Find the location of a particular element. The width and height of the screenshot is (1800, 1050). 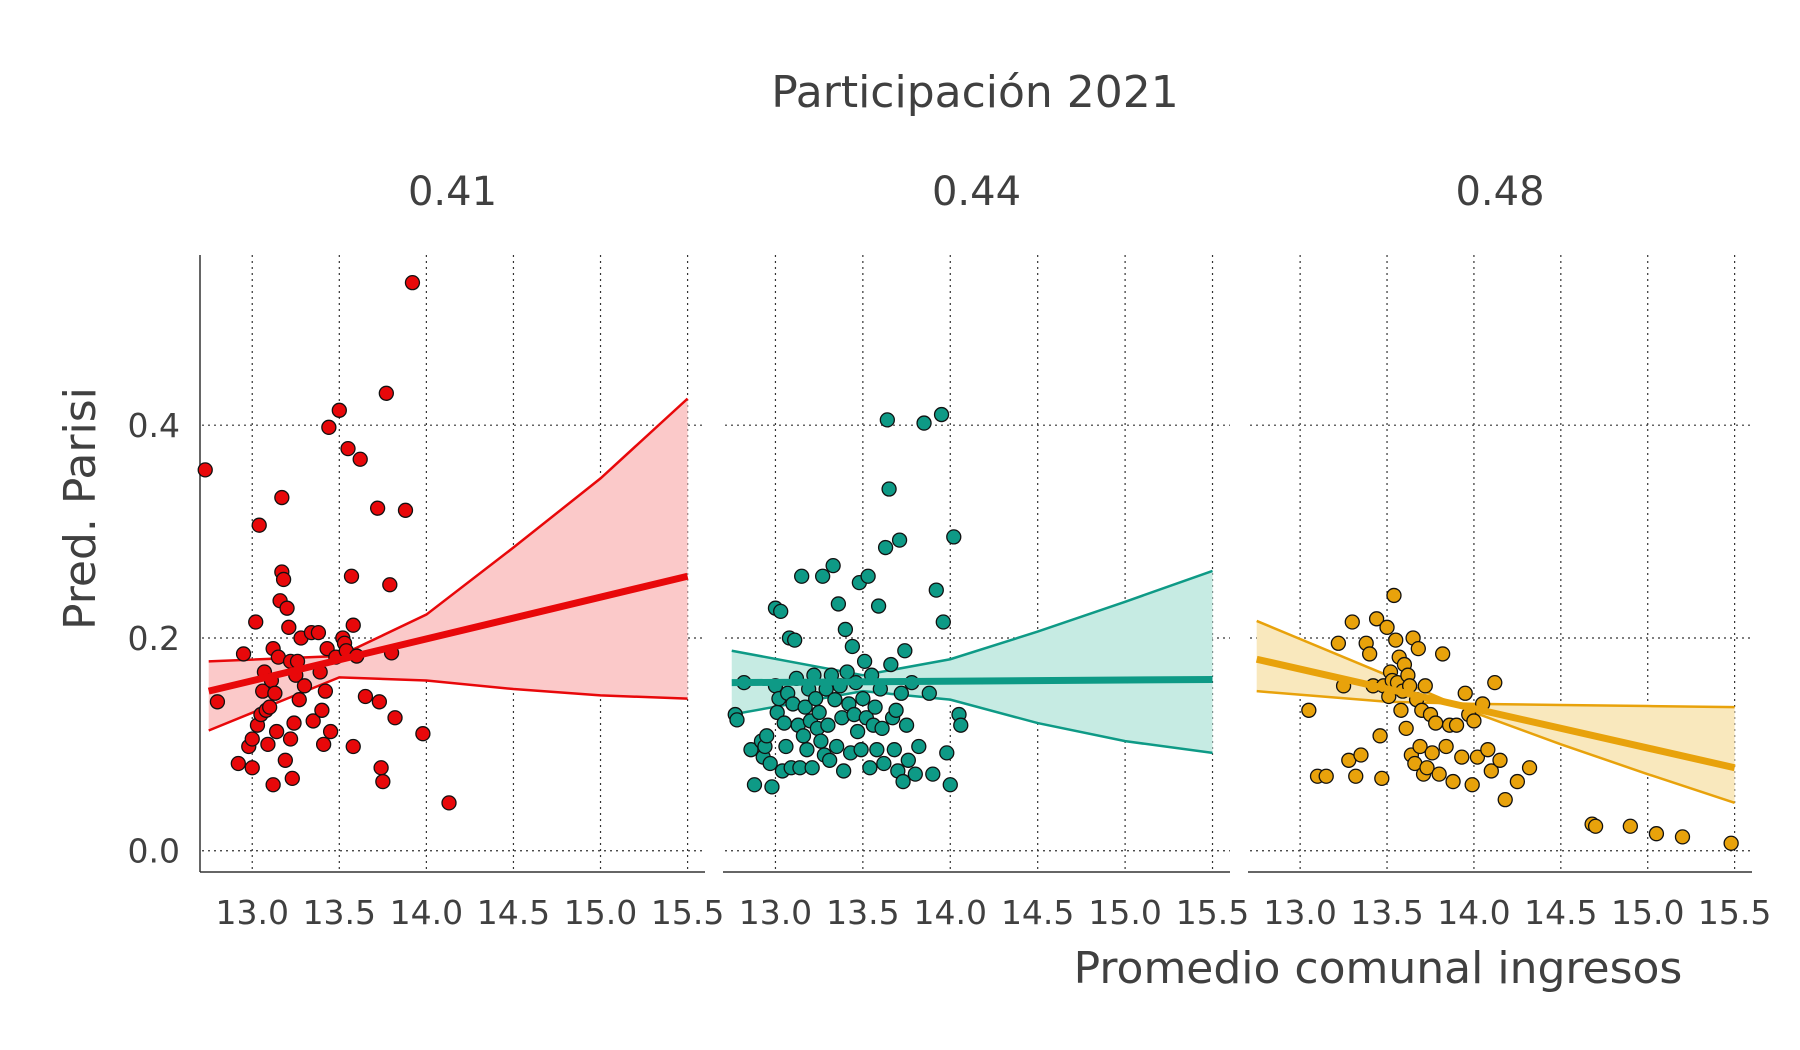

ci-lower-line is located at coordinates (972, 722).